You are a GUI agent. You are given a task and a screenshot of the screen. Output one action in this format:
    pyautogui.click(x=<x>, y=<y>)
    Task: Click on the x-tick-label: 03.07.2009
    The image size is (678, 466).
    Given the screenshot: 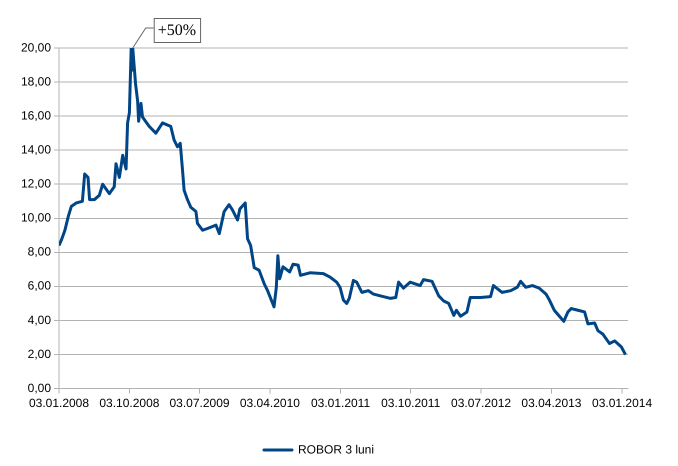 What is the action you would take?
    pyautogui.click(x=199, y=403)
    